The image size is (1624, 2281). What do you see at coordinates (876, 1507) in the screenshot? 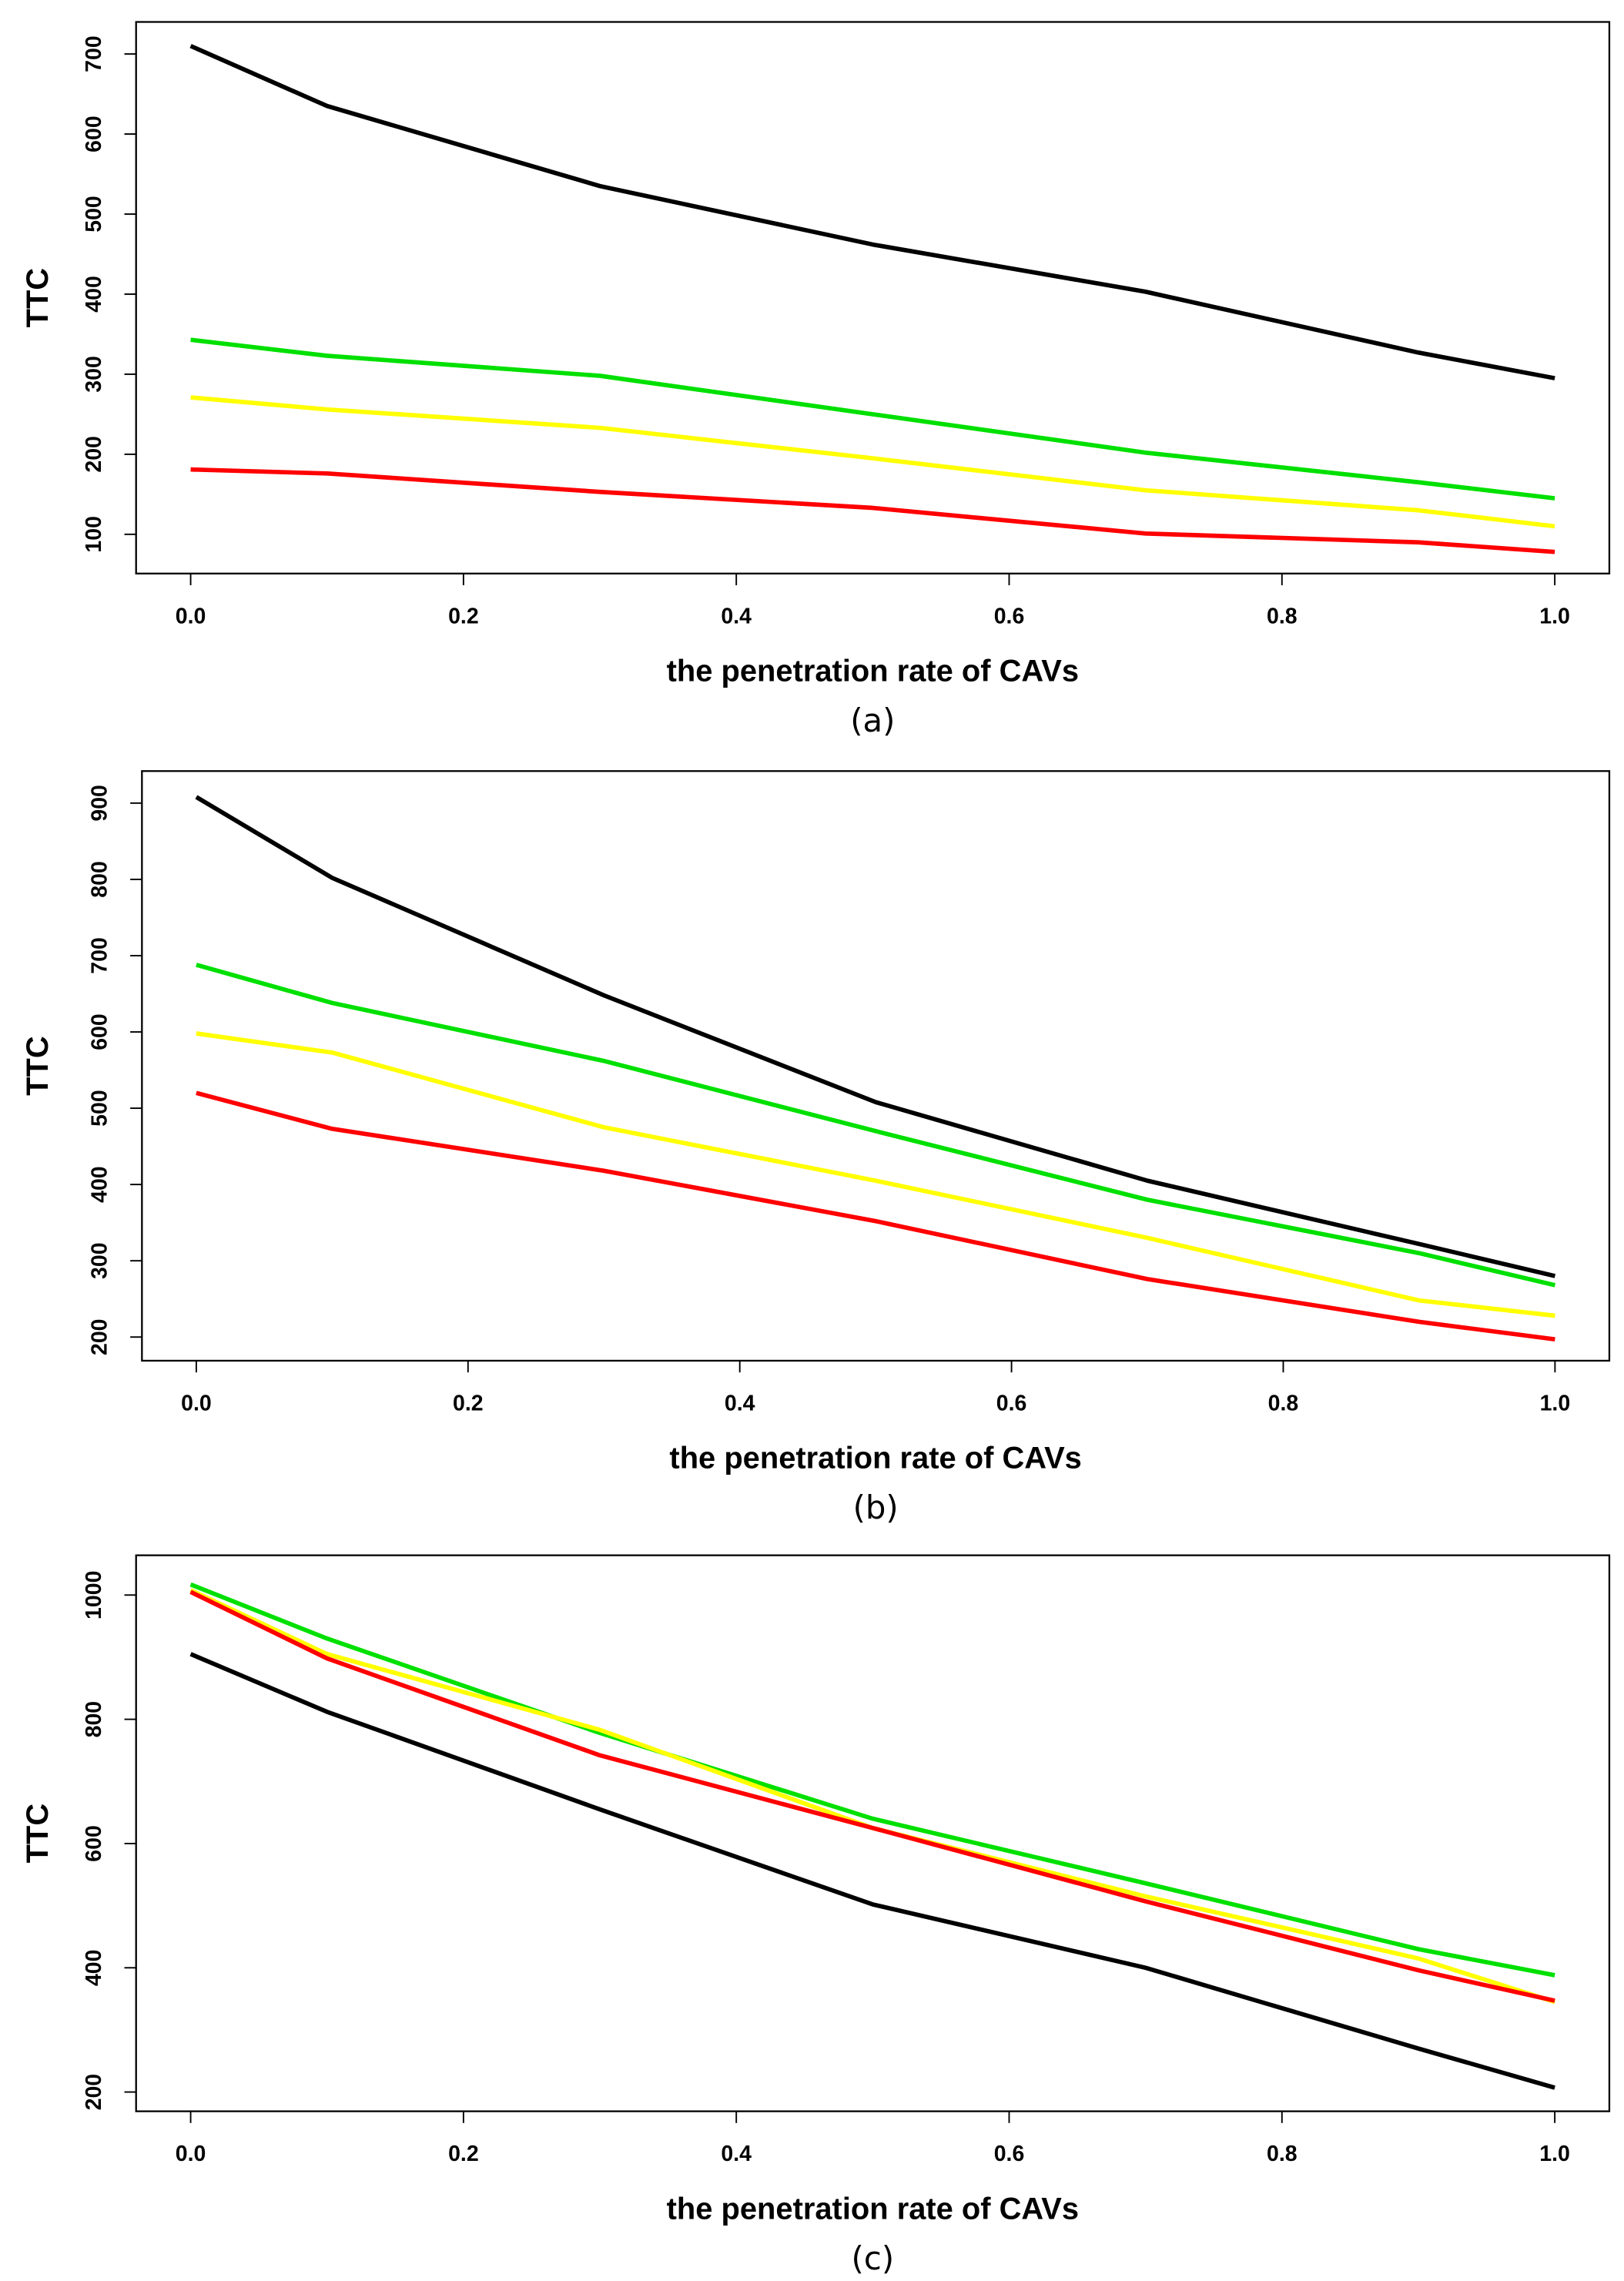
I see `caption: (b)` at bounding box center [876, 1507].